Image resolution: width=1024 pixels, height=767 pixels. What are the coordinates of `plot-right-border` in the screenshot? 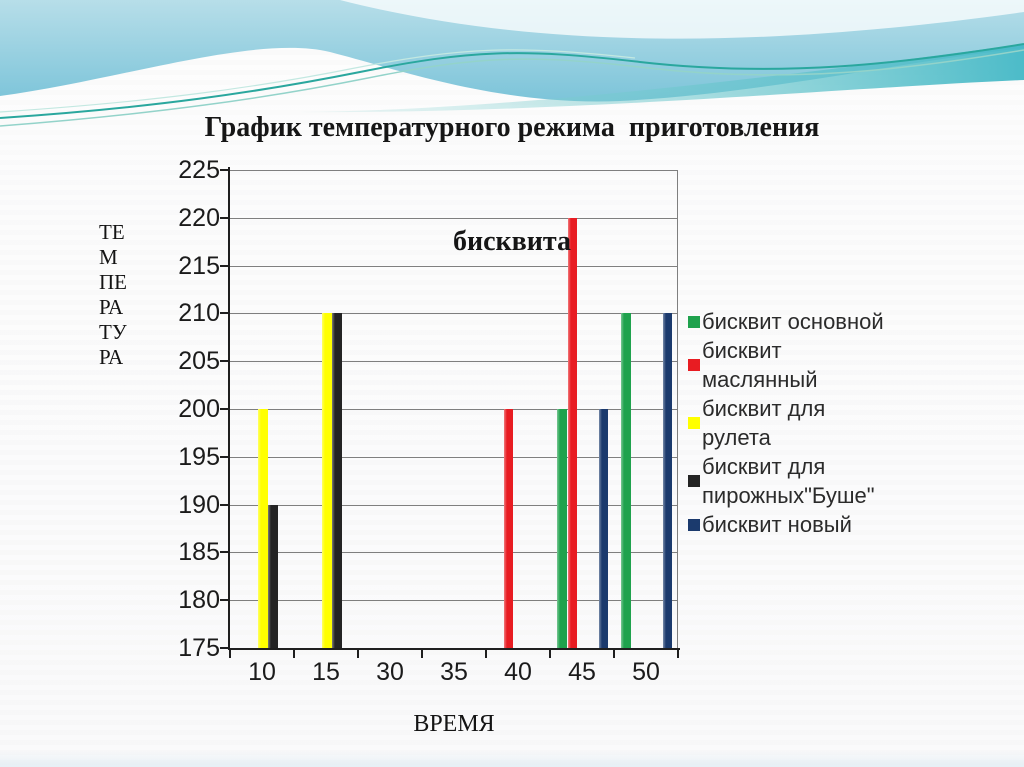 It's located at (677, 409).